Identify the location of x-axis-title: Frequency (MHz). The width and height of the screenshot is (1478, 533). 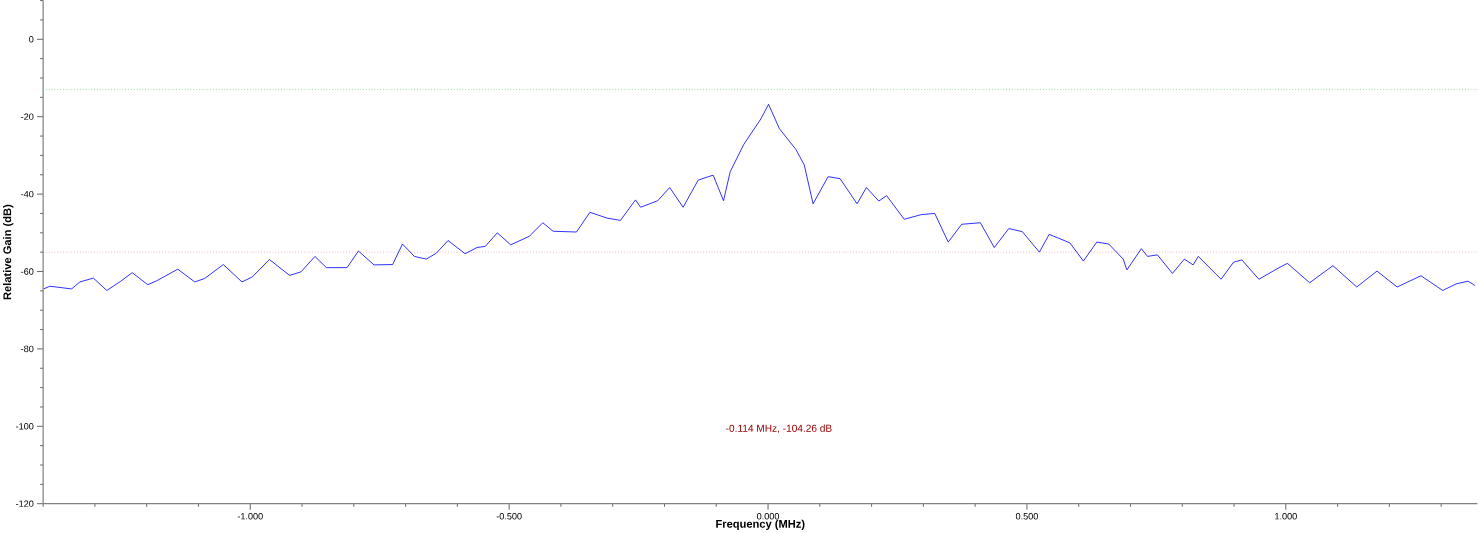
(760, 524).